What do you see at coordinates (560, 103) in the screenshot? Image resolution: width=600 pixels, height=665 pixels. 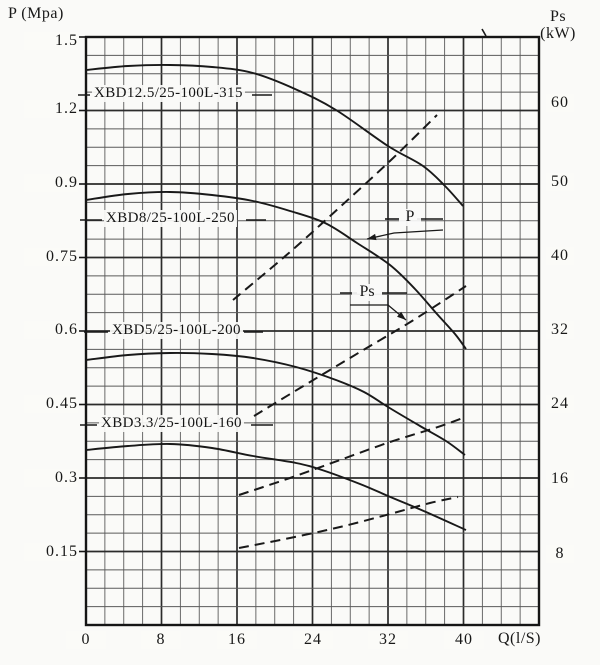 I see `ps-axis-tick-label-60: 60` at bounding box center [560, 103].